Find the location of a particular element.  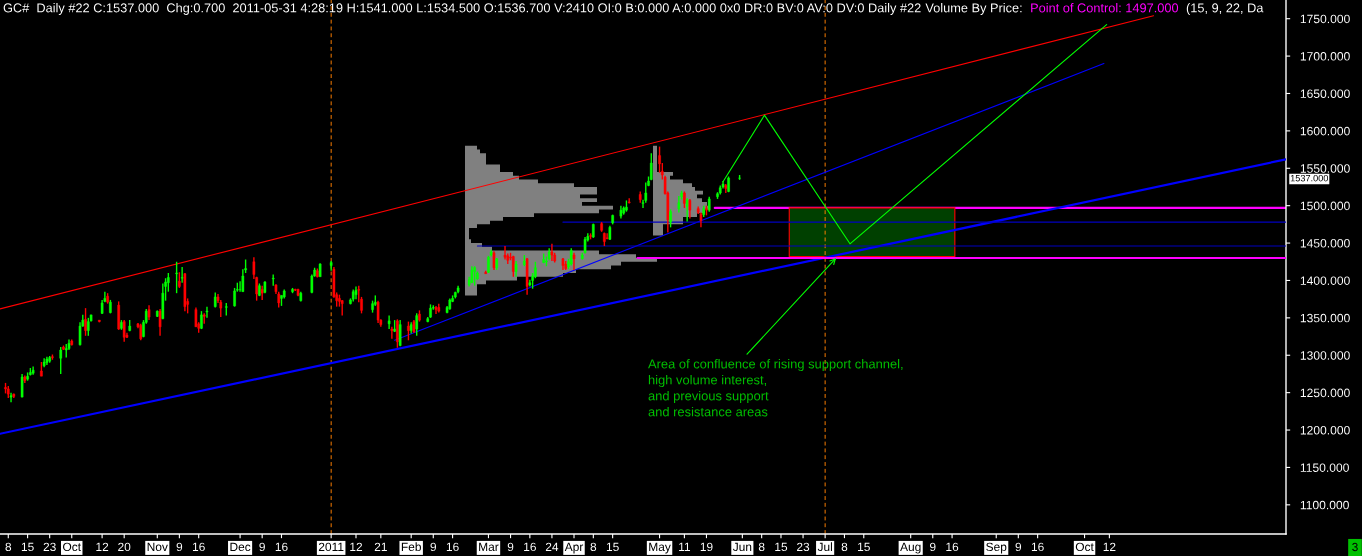

y-tick-label: 1350.000 is located at coordinates (1325, 318).